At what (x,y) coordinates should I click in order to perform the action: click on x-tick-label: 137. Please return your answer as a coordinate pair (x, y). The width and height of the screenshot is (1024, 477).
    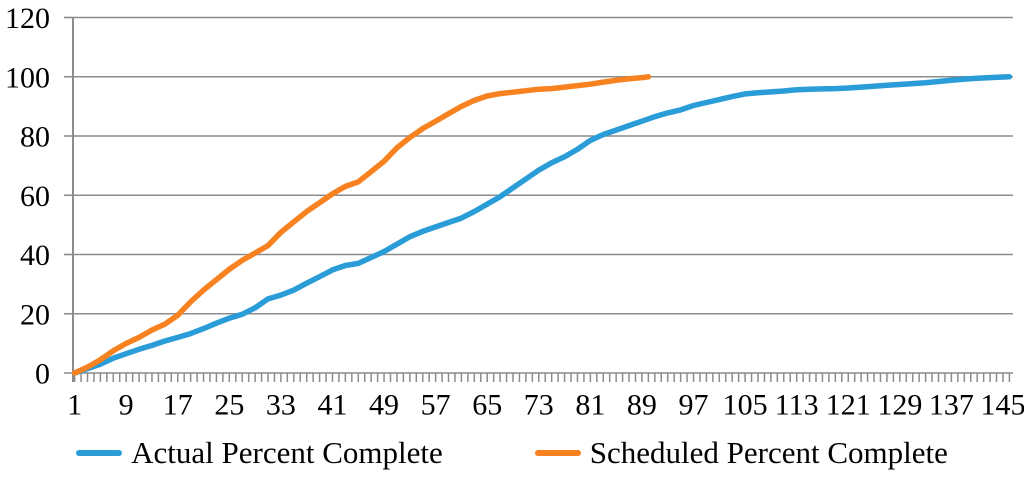
    Looking at the image, I should click on (951, 405).